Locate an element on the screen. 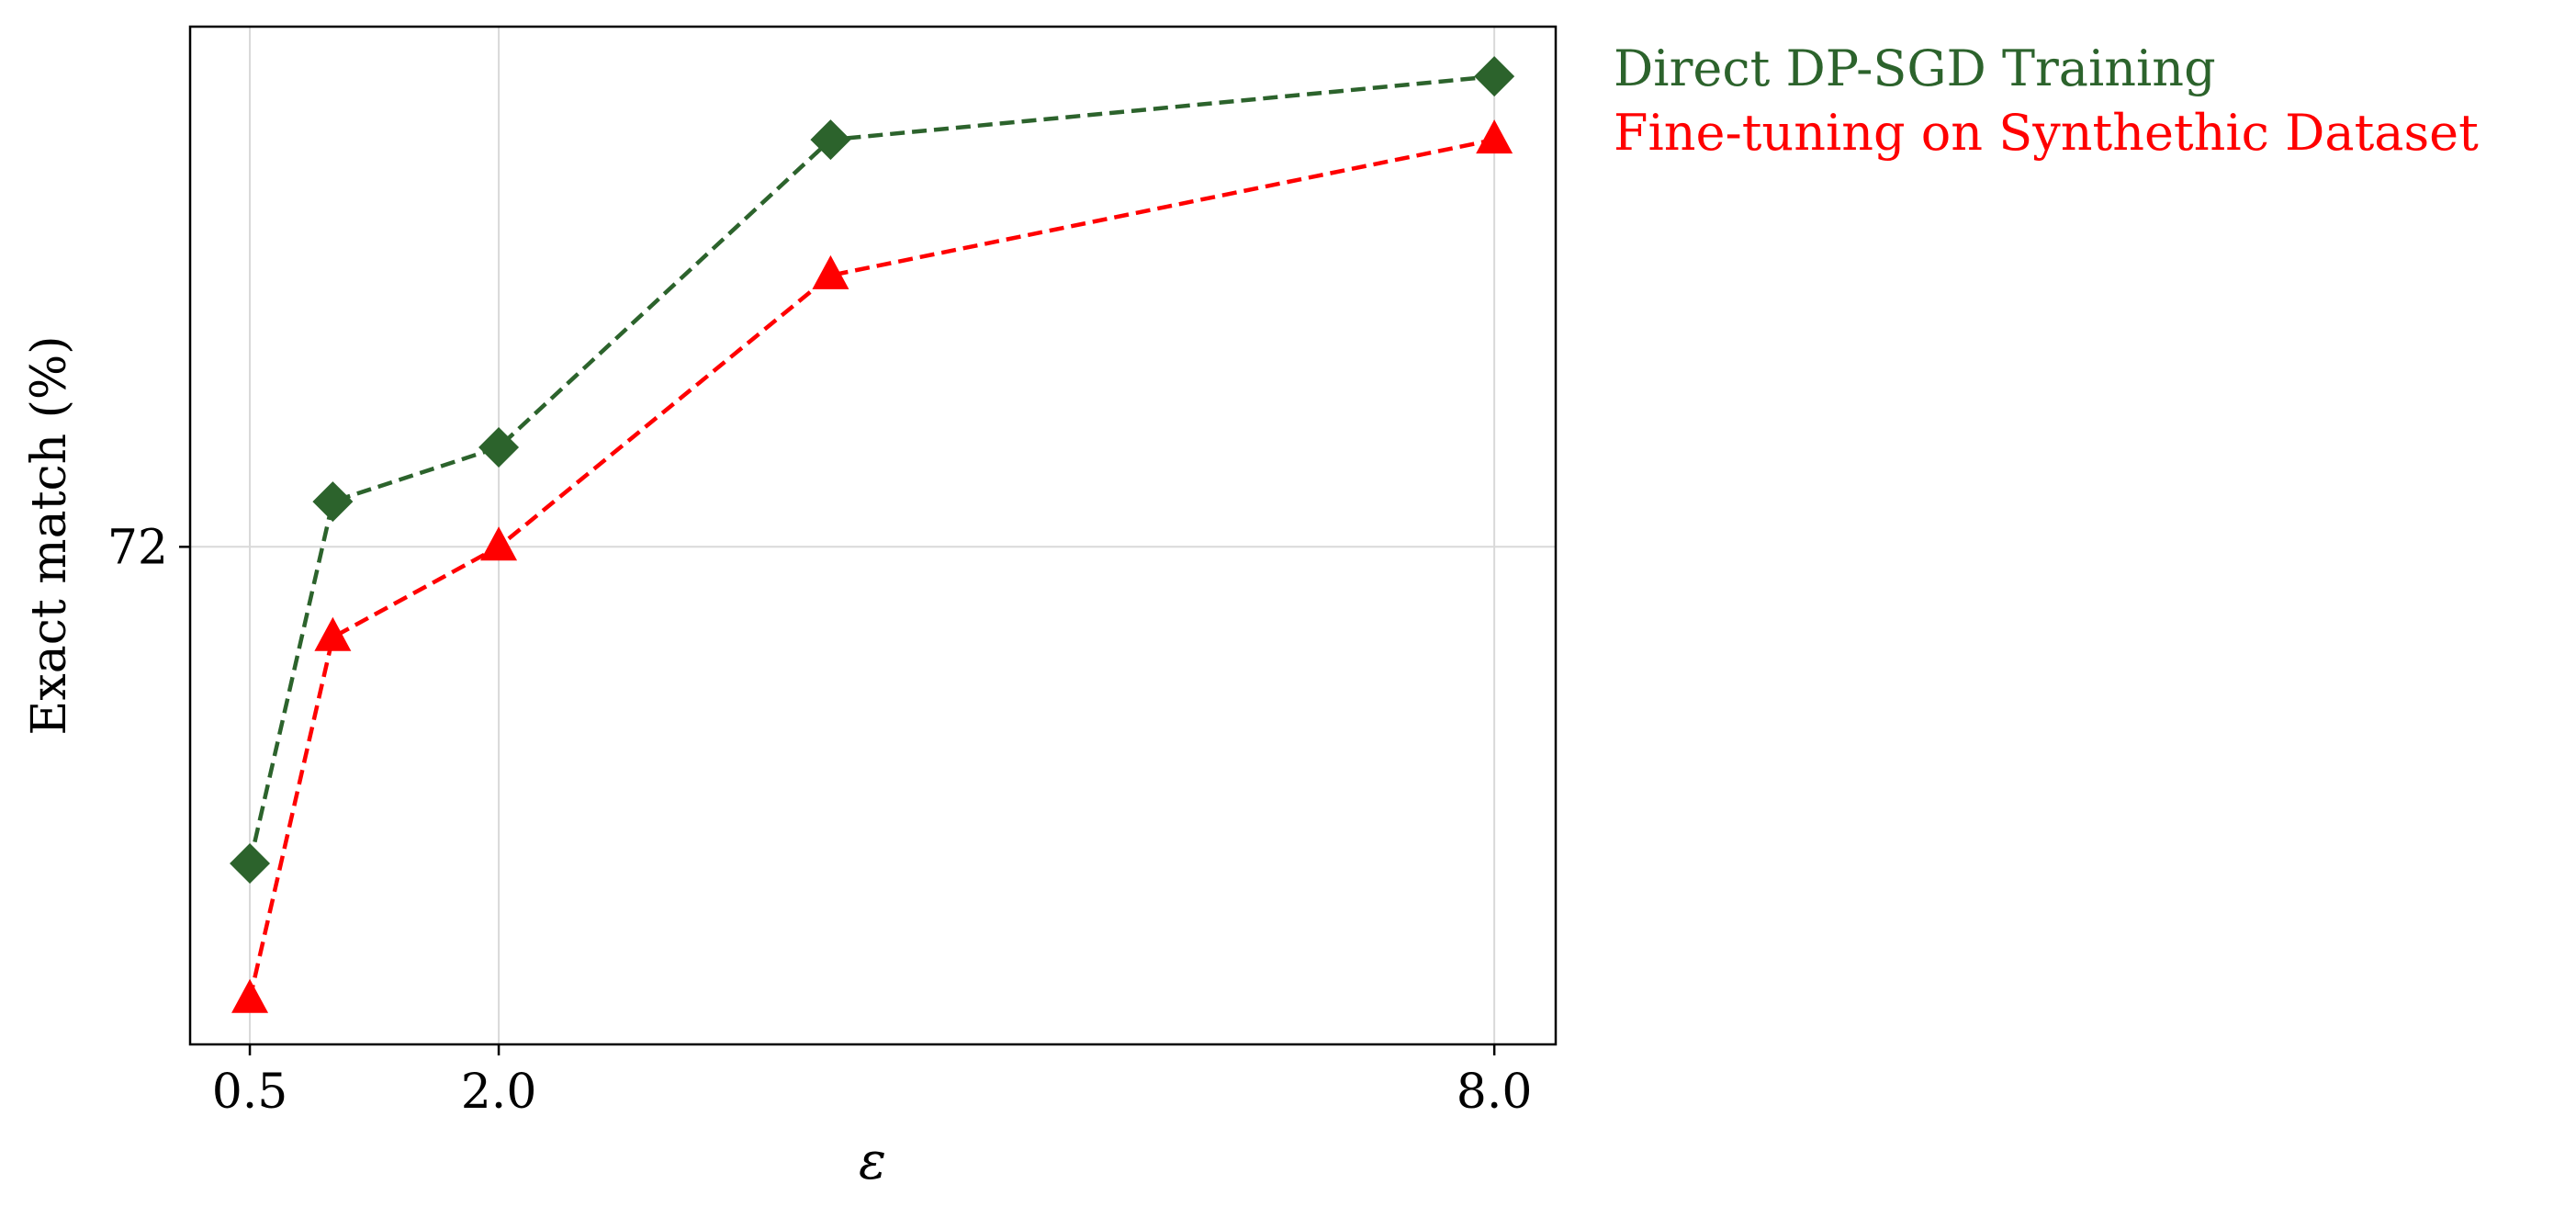 The width and height of the screenshot is (2576, 1218). x-tick-label: 8.0 is located at coordinates (1495, 1092).